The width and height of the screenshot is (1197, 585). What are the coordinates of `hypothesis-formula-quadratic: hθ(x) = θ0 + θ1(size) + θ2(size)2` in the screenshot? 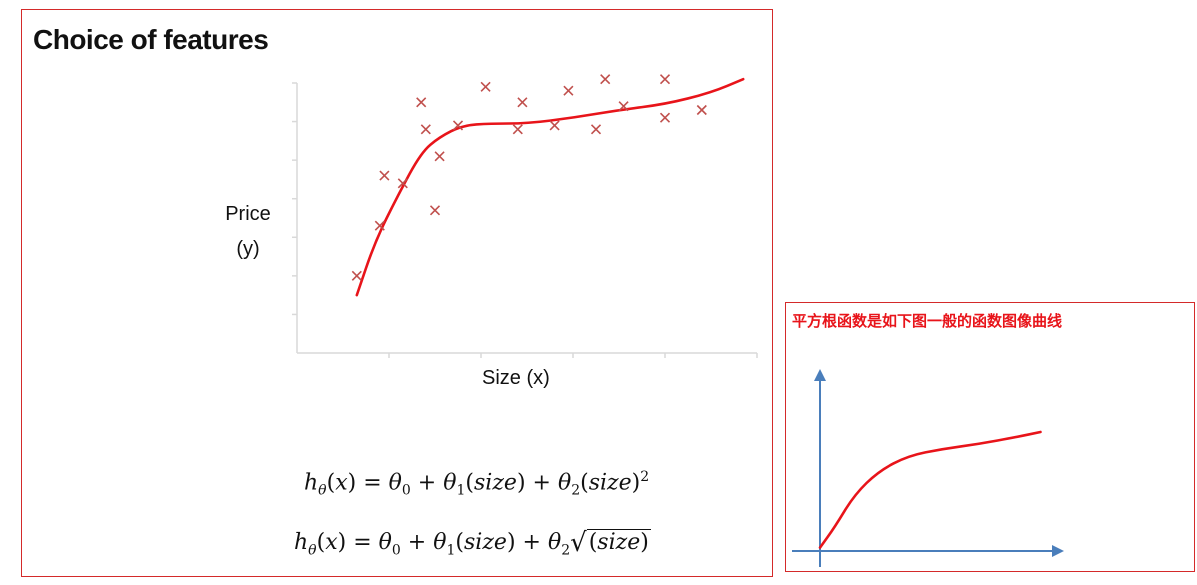 It's located at (477, 484).